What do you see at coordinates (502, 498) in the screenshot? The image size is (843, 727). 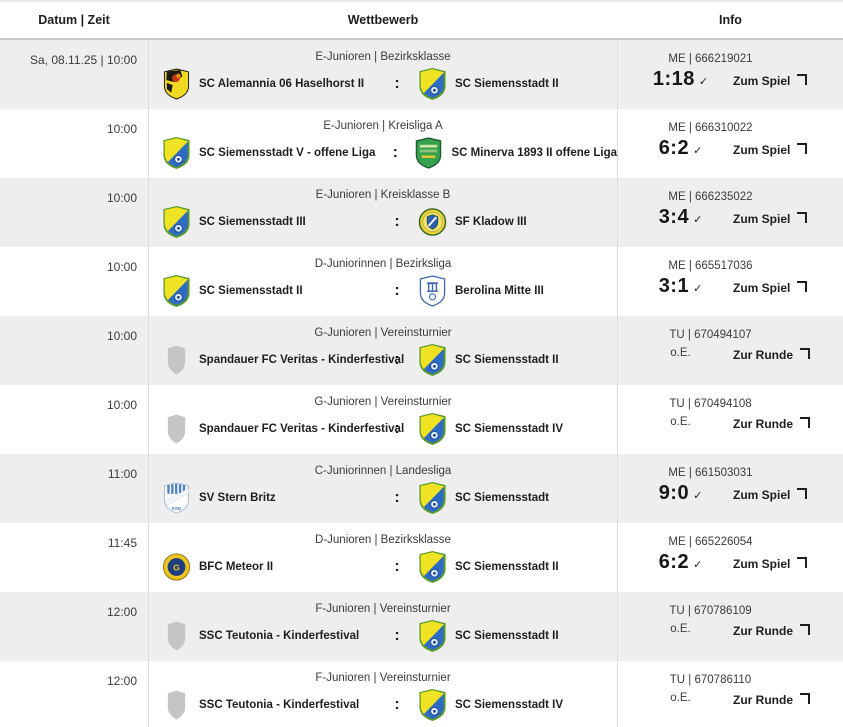 I see `away-team-name: SC Siemensstadt` at bounding box center [502, 498].